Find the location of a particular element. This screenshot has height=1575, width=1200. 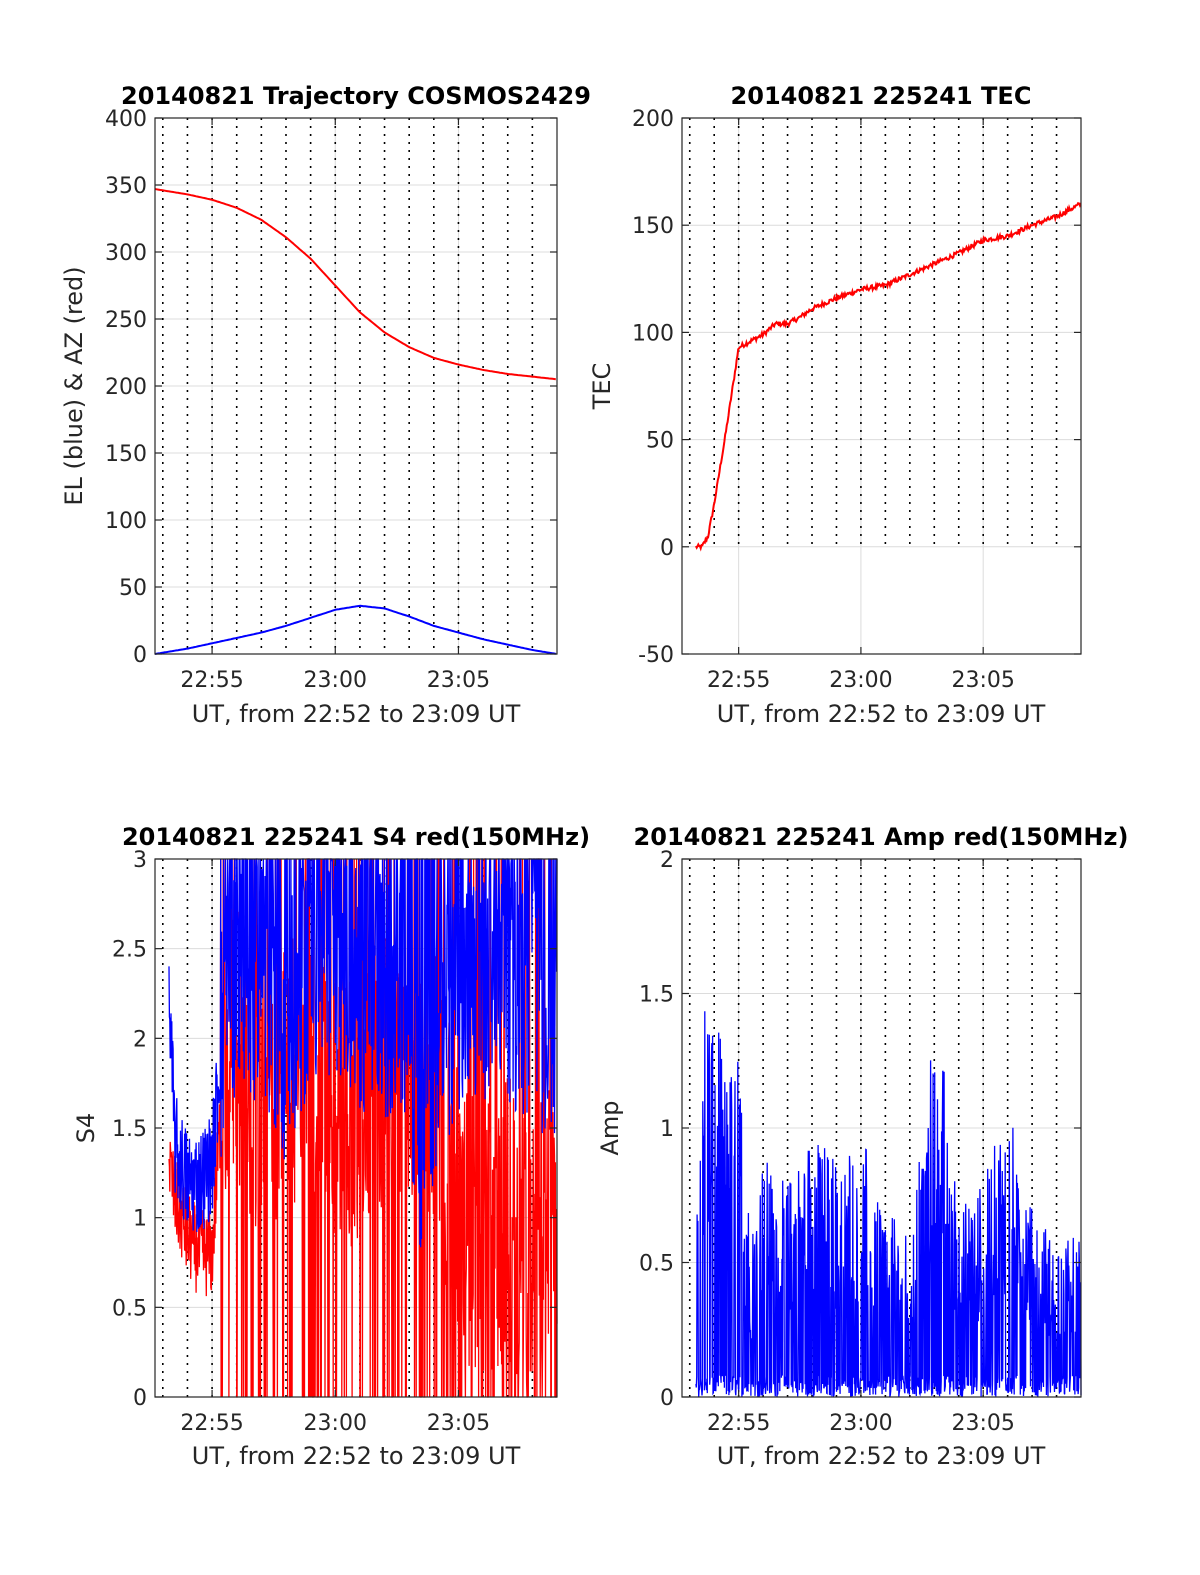

y-tick-label: 2.5 is located at coordinates (129, 950).